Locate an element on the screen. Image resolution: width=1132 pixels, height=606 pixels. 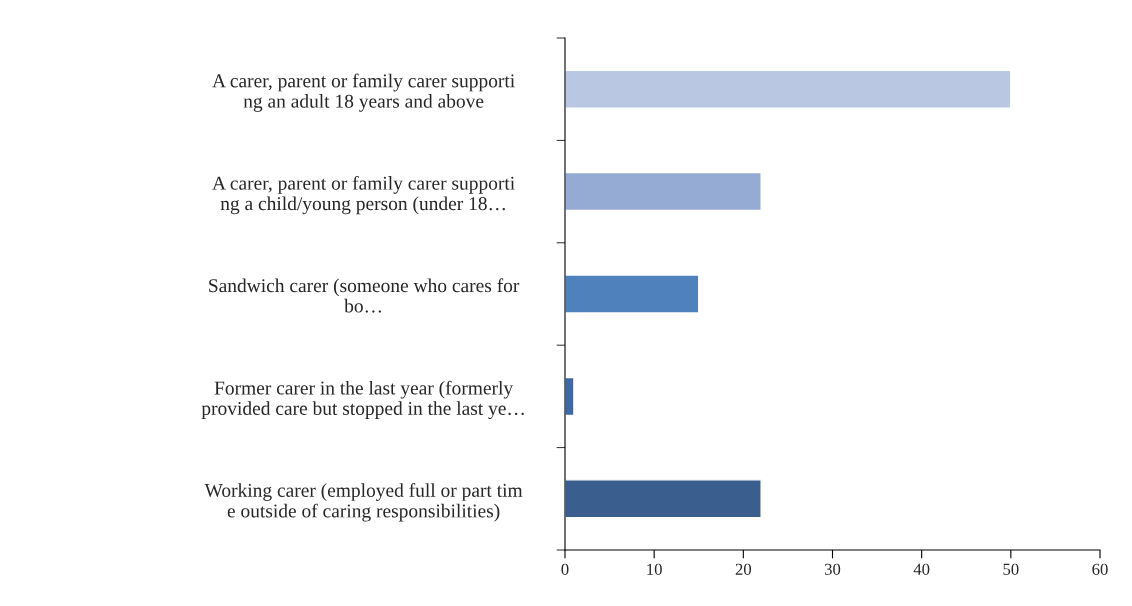
x-tick-label: 10 is located at coordinates (654, 569).